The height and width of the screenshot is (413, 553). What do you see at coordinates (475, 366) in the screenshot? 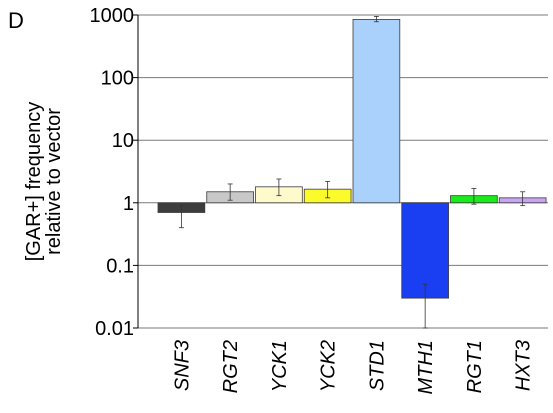
I see `x-tick-label: RGT1` at bounding box center [475, 366].